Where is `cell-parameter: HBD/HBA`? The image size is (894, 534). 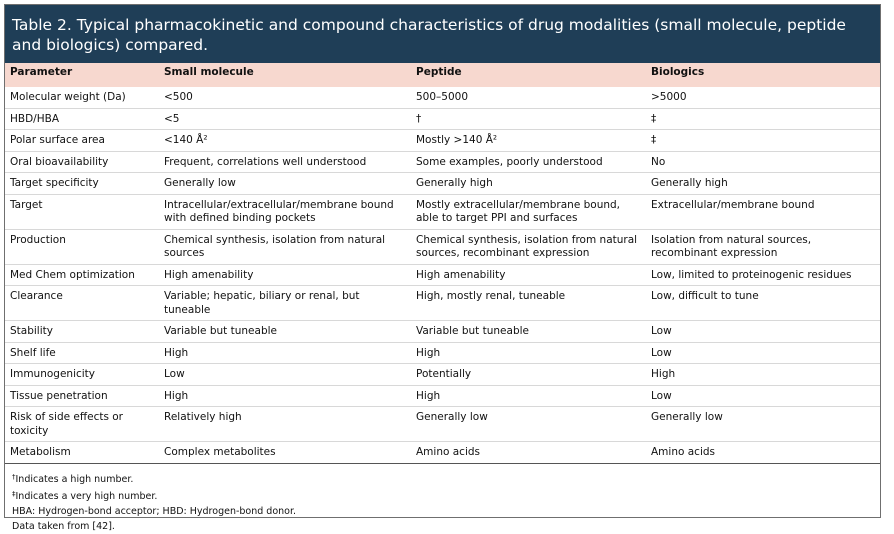 cell-parameter: HBD/HBA is located at coordinates (35, 118).